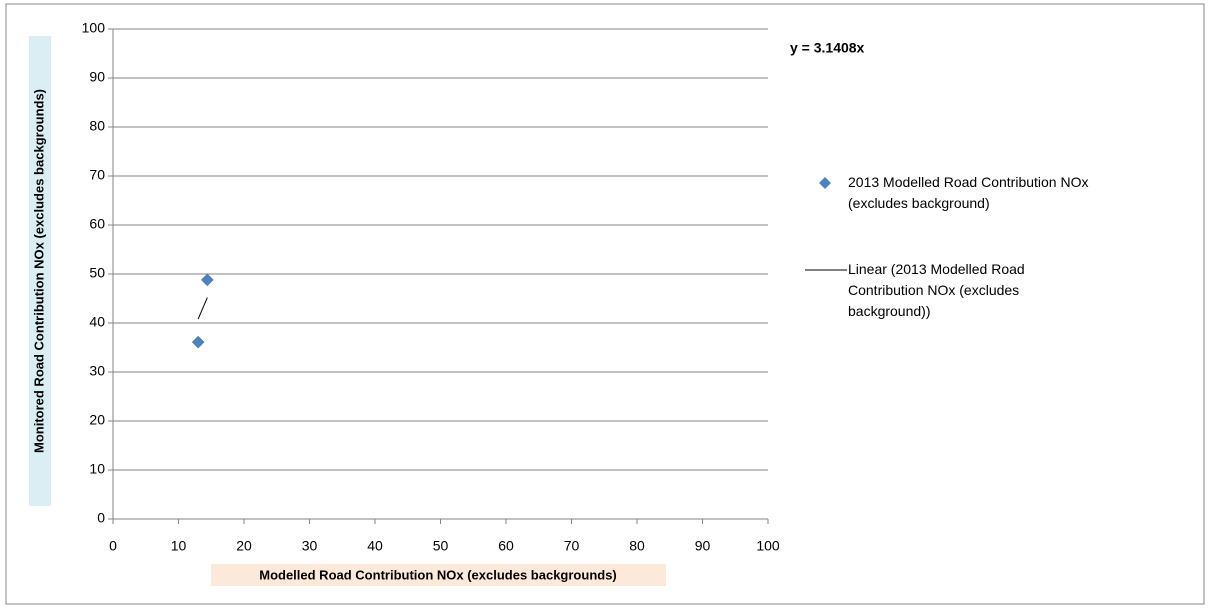  What do you see at coordinates (97, 77) in the screenshot?
I see `y-tick-label: 90` at bounding box center [97, 77].